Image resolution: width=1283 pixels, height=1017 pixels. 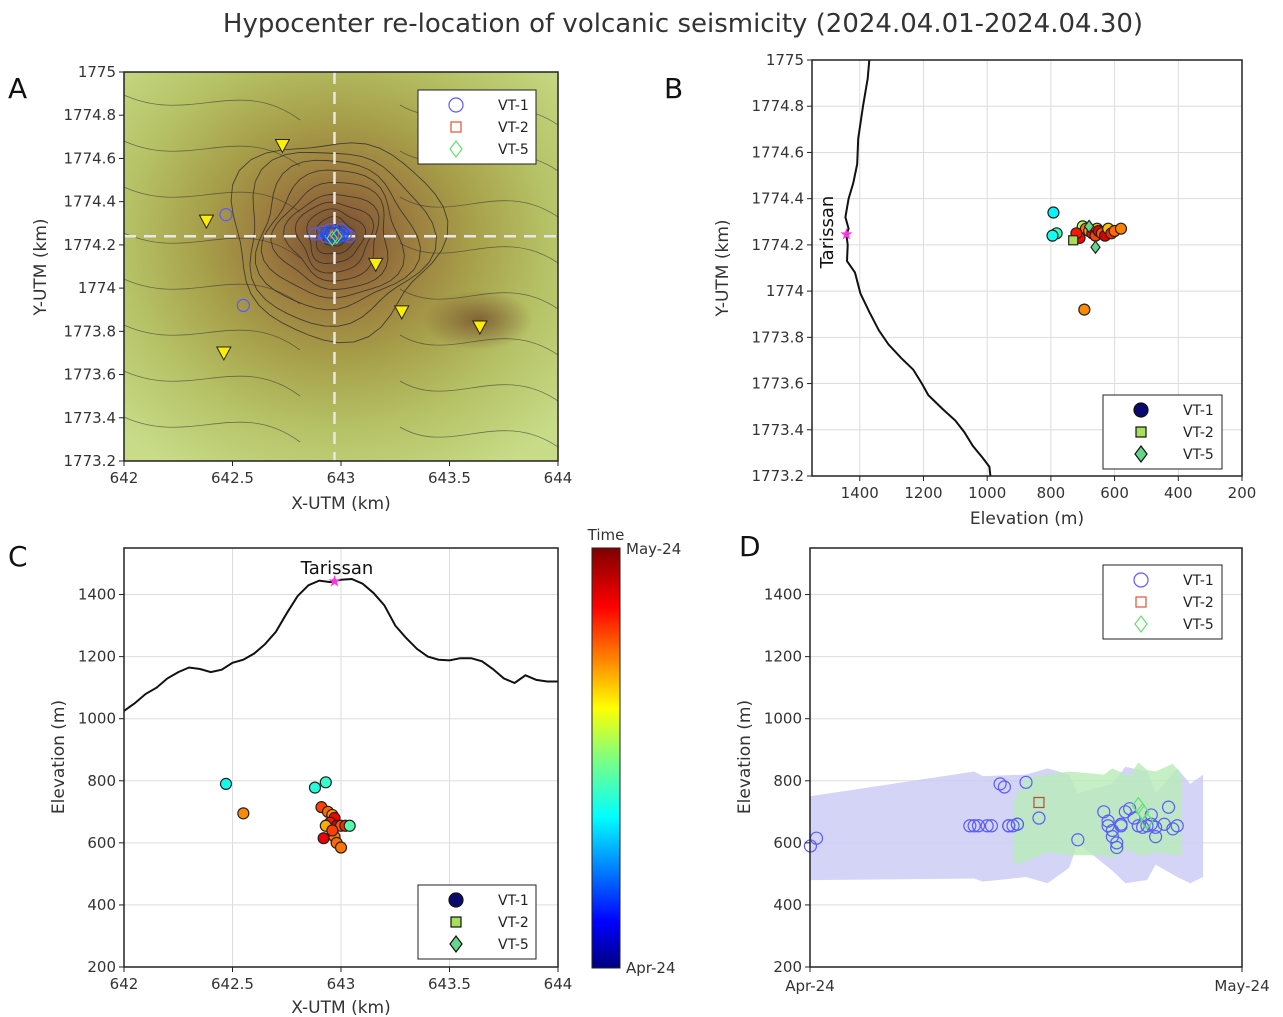 What do you see at coordinates (778, 245) in the screenshot?
I see `y-tick-label: 1774.2` at bounding box center [778, 245].